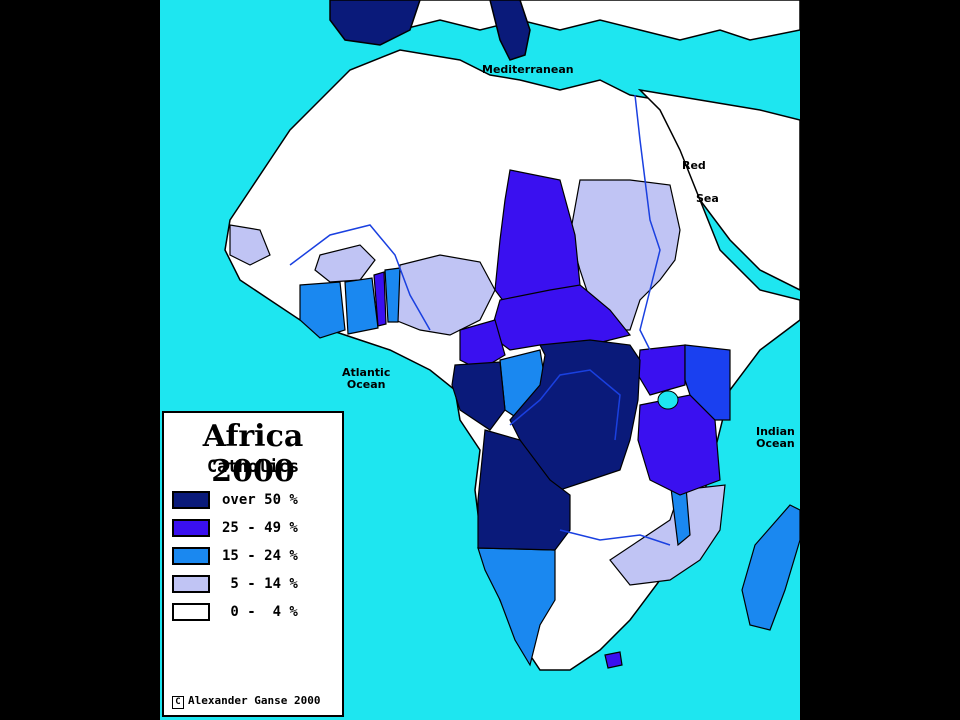 This screenshot has height=720, width=960. What do you see at coordinates (615, 537) in the screenshot?
I see `zambezi-river` at bounding box center [615, 537].